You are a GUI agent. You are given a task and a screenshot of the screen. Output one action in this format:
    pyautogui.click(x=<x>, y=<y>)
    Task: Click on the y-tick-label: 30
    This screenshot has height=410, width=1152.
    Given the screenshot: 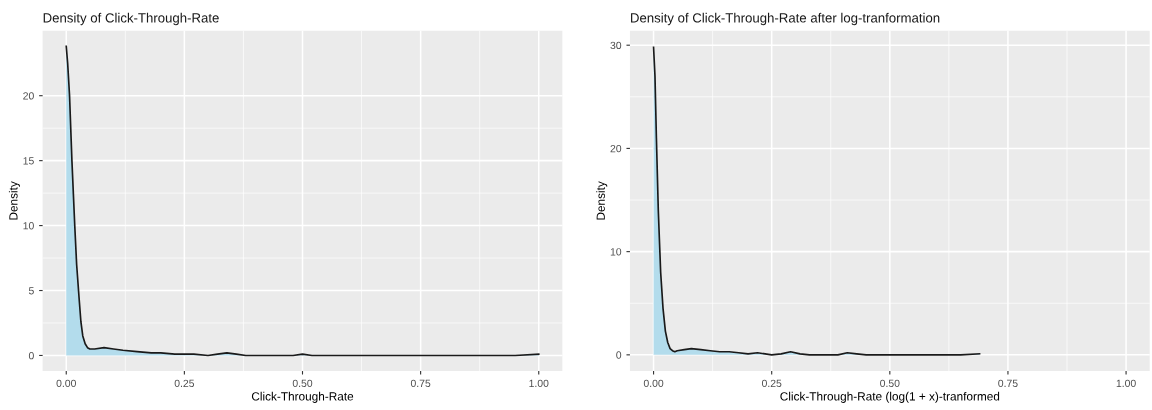 What is the action you would take?
    pyautogui.click(x=616, y=45)
    